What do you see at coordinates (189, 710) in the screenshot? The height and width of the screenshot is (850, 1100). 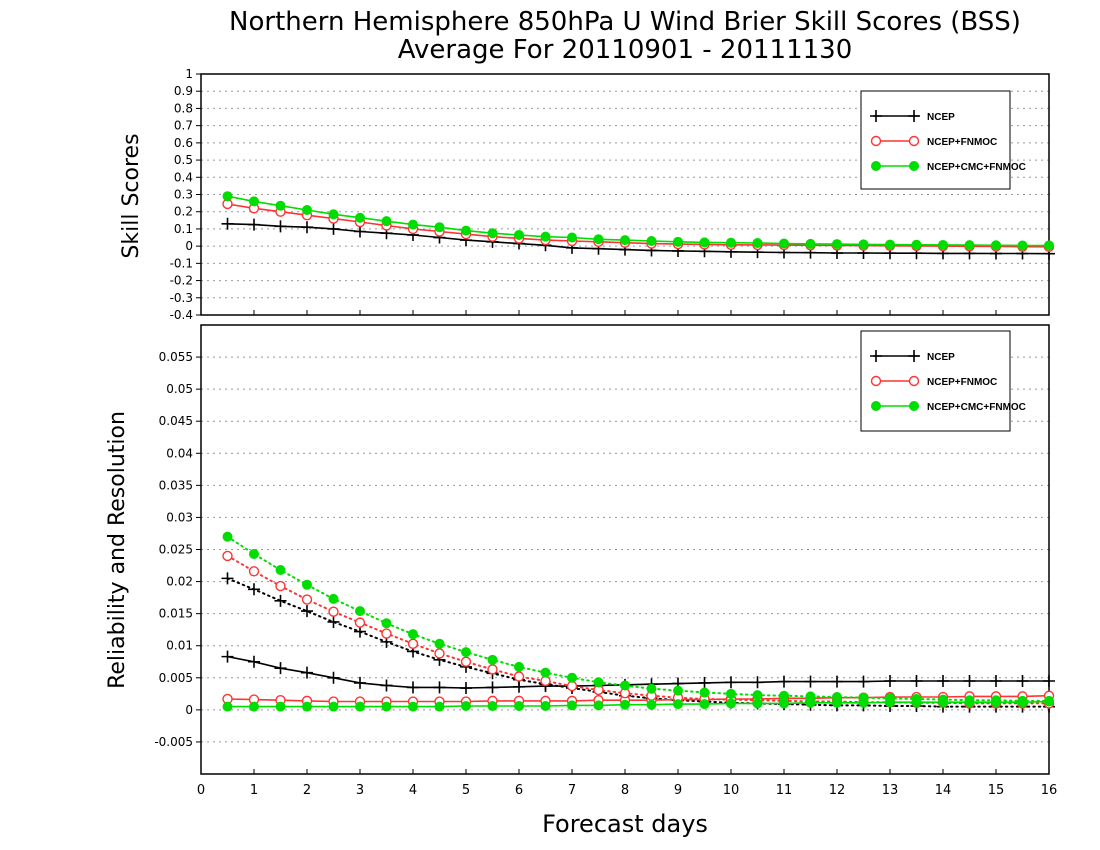 I see `y-tick-label: 0` at bounding box center [189, 710].